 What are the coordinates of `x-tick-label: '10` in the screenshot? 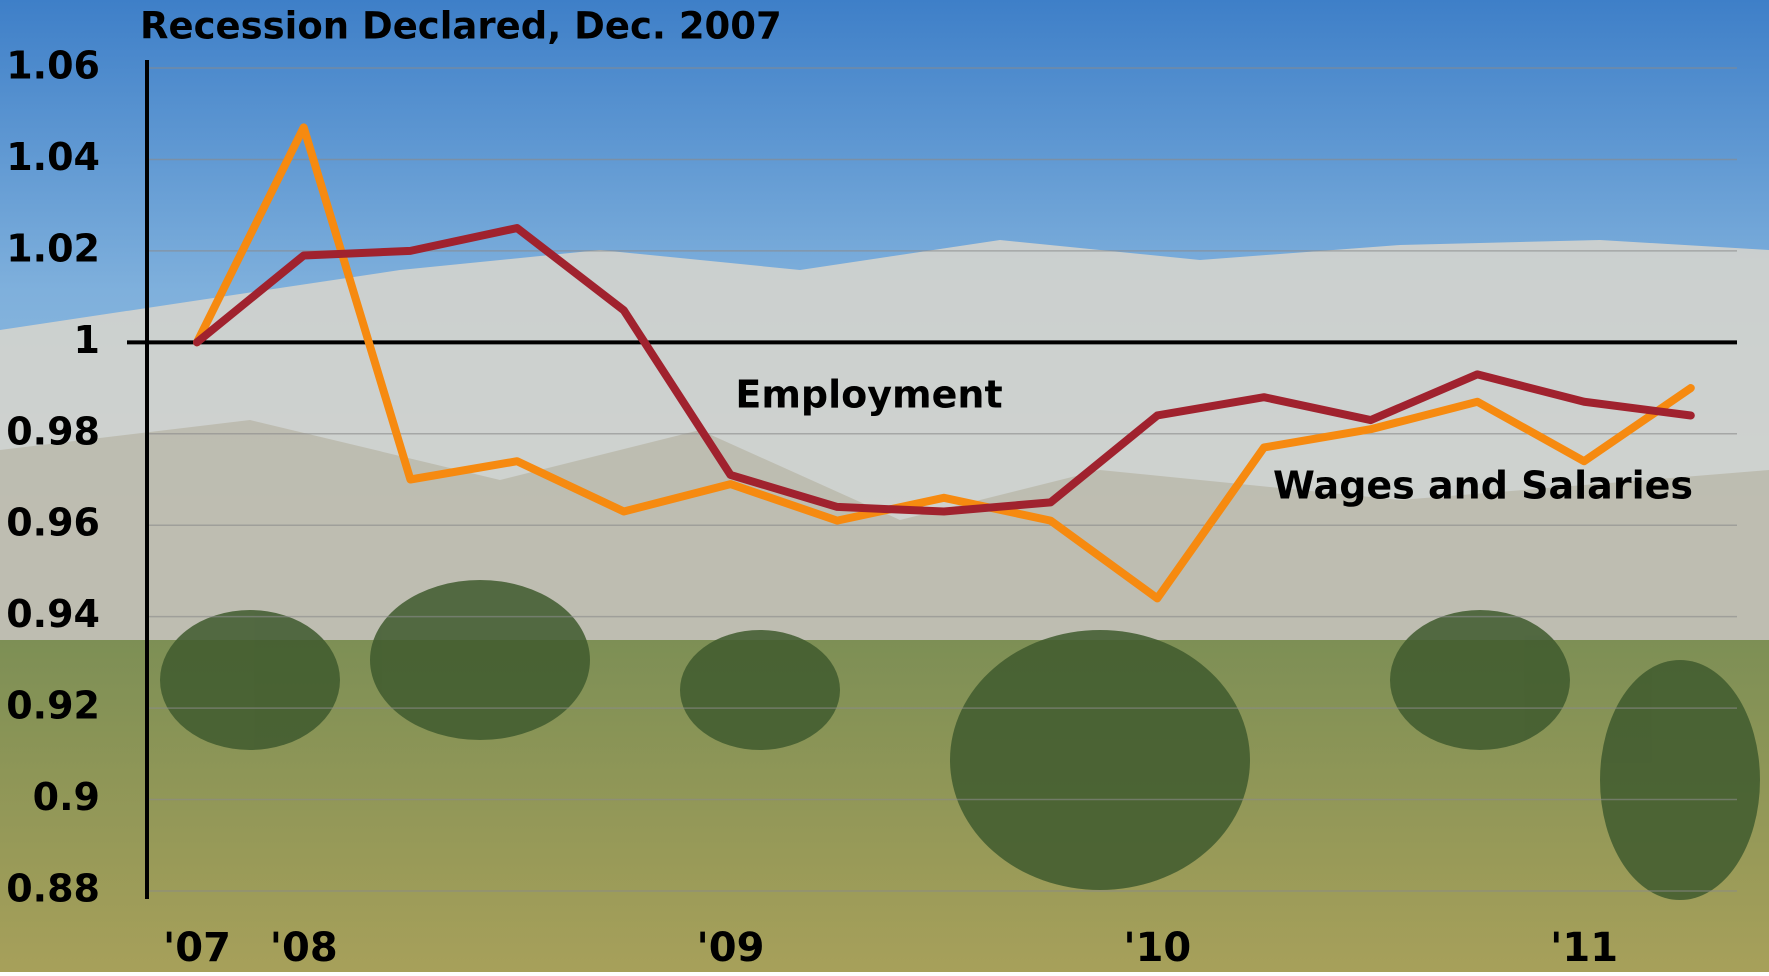 It's located at (1157, 948).